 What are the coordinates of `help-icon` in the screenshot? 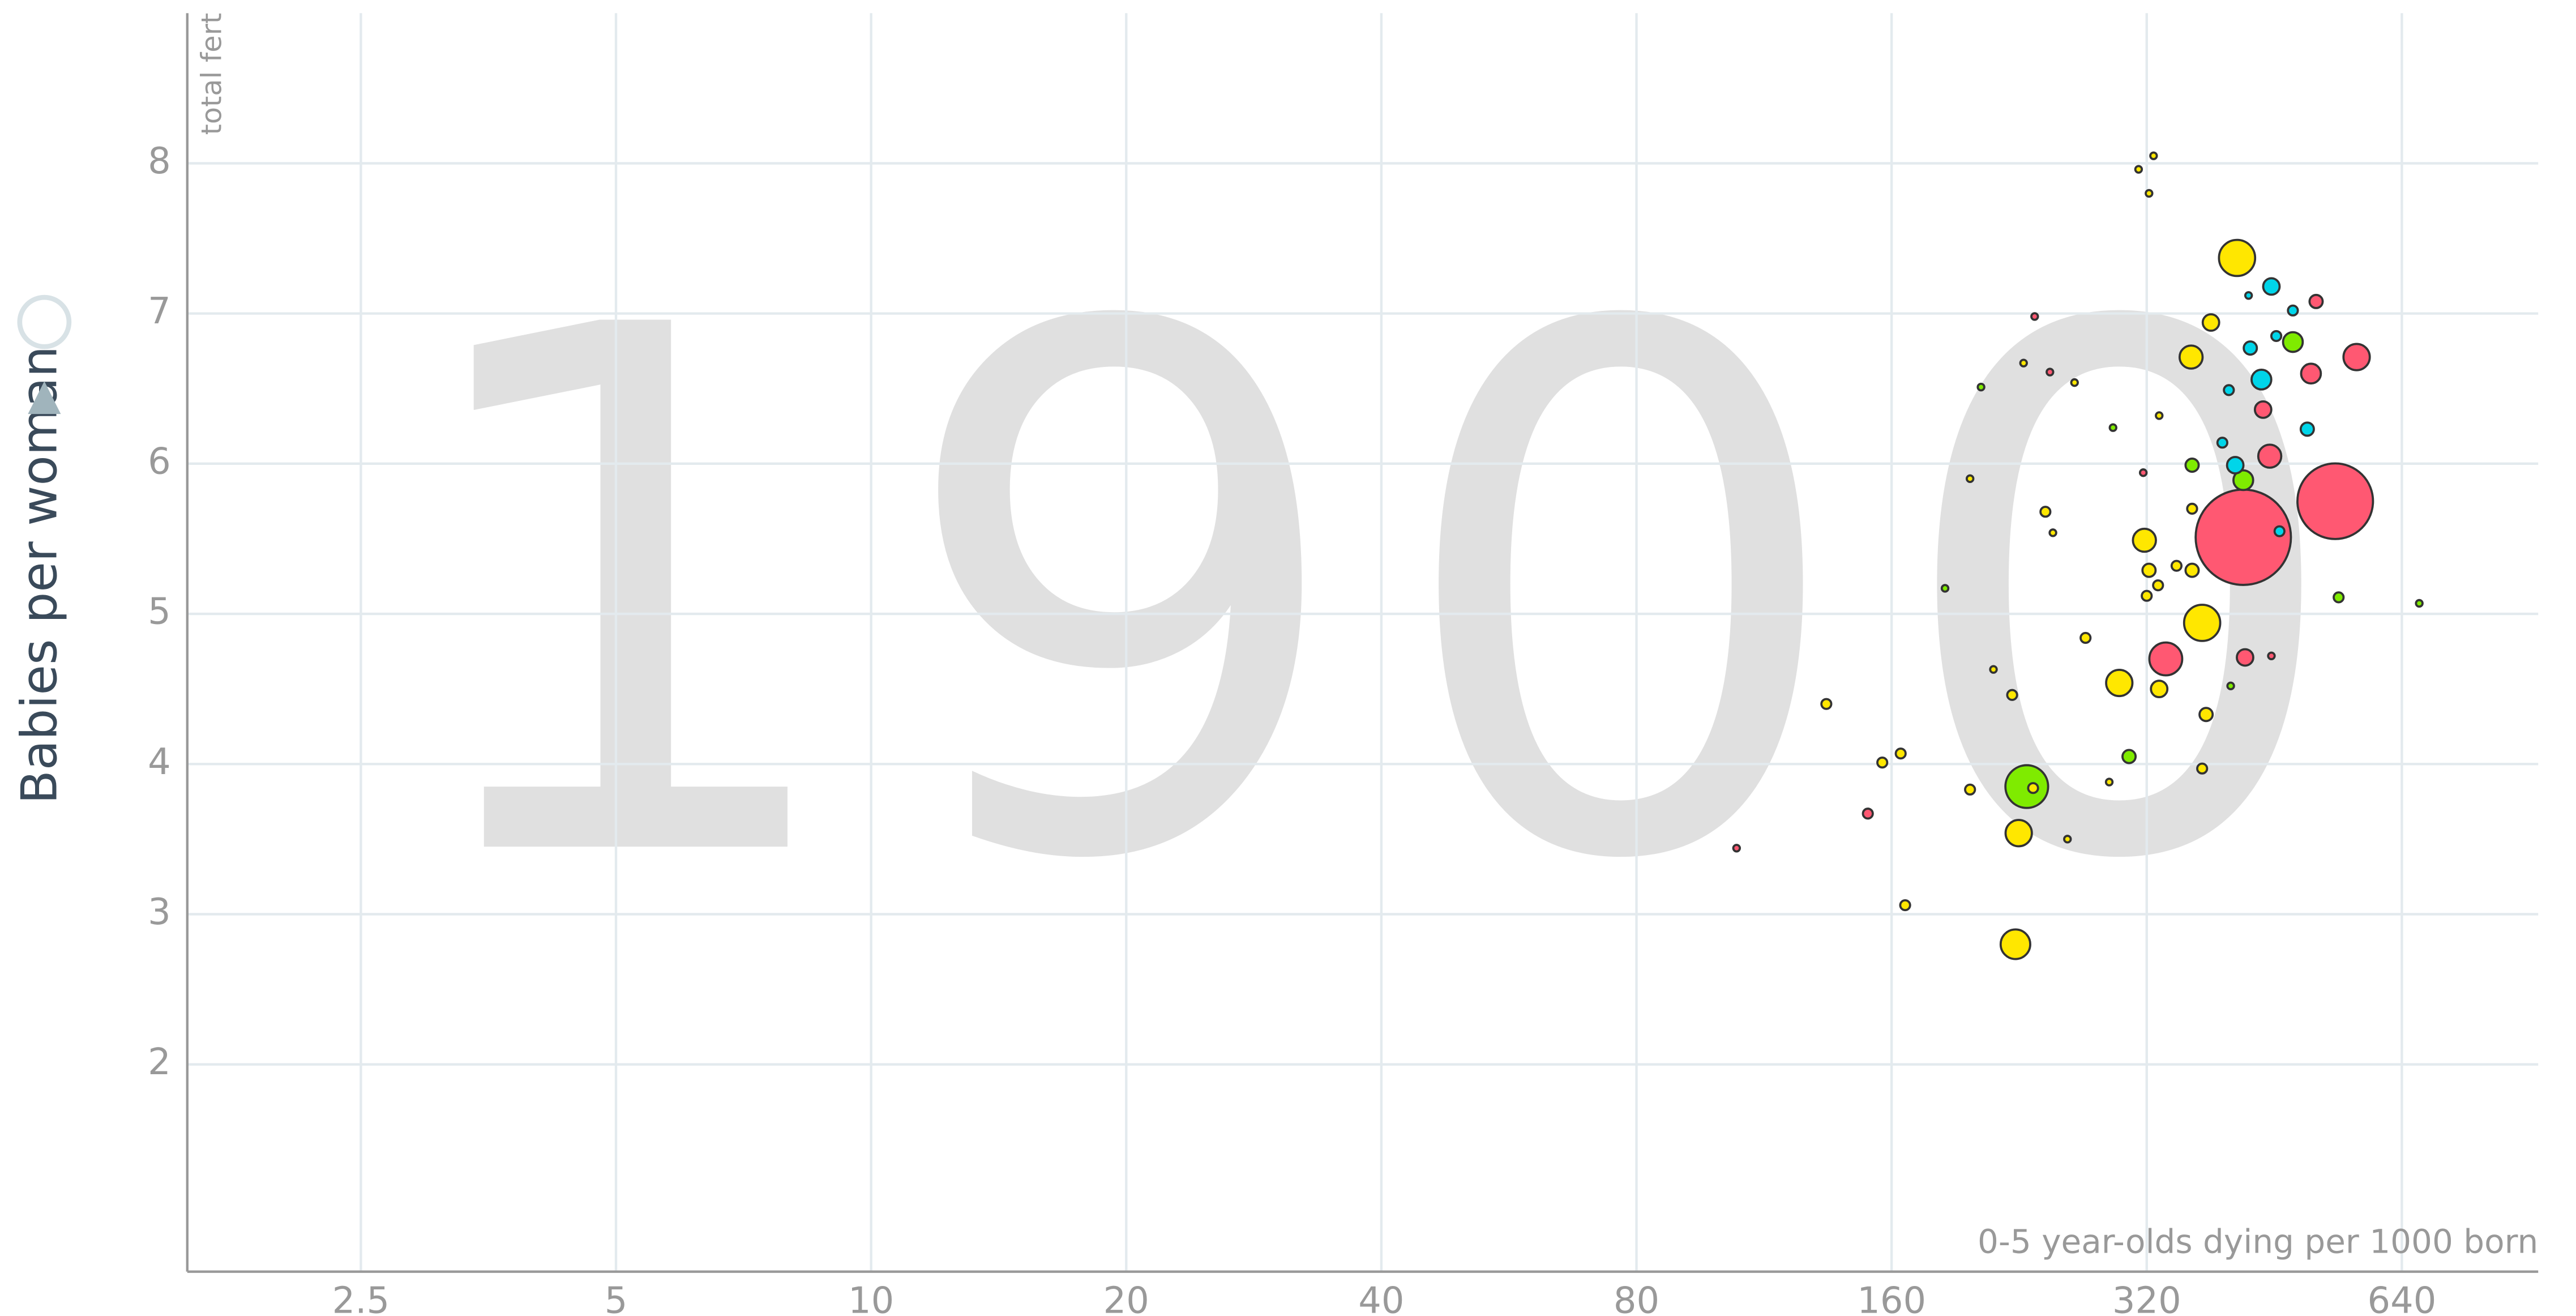 It's located at (44, 322).